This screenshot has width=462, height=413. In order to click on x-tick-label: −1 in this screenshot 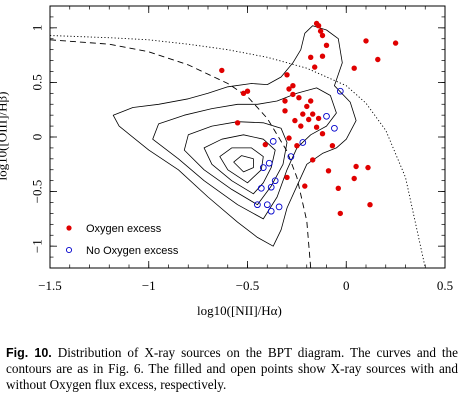, I will do `click(149, 285)`.